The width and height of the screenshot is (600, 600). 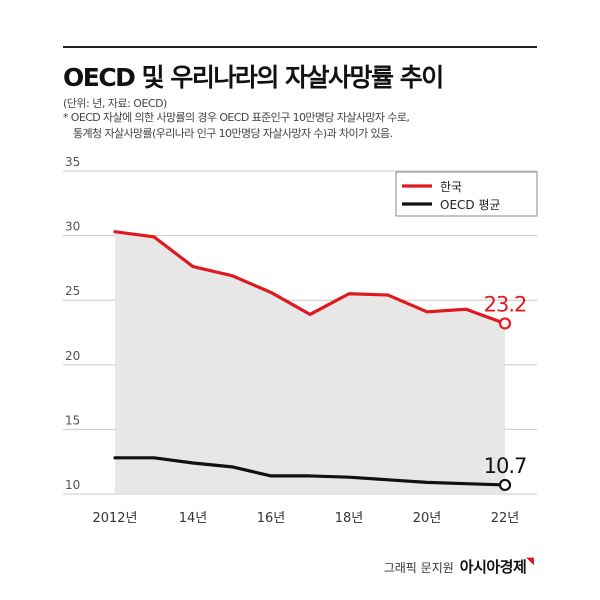 I want to click on y-tick-label: 30, so click(x=72, y=227).